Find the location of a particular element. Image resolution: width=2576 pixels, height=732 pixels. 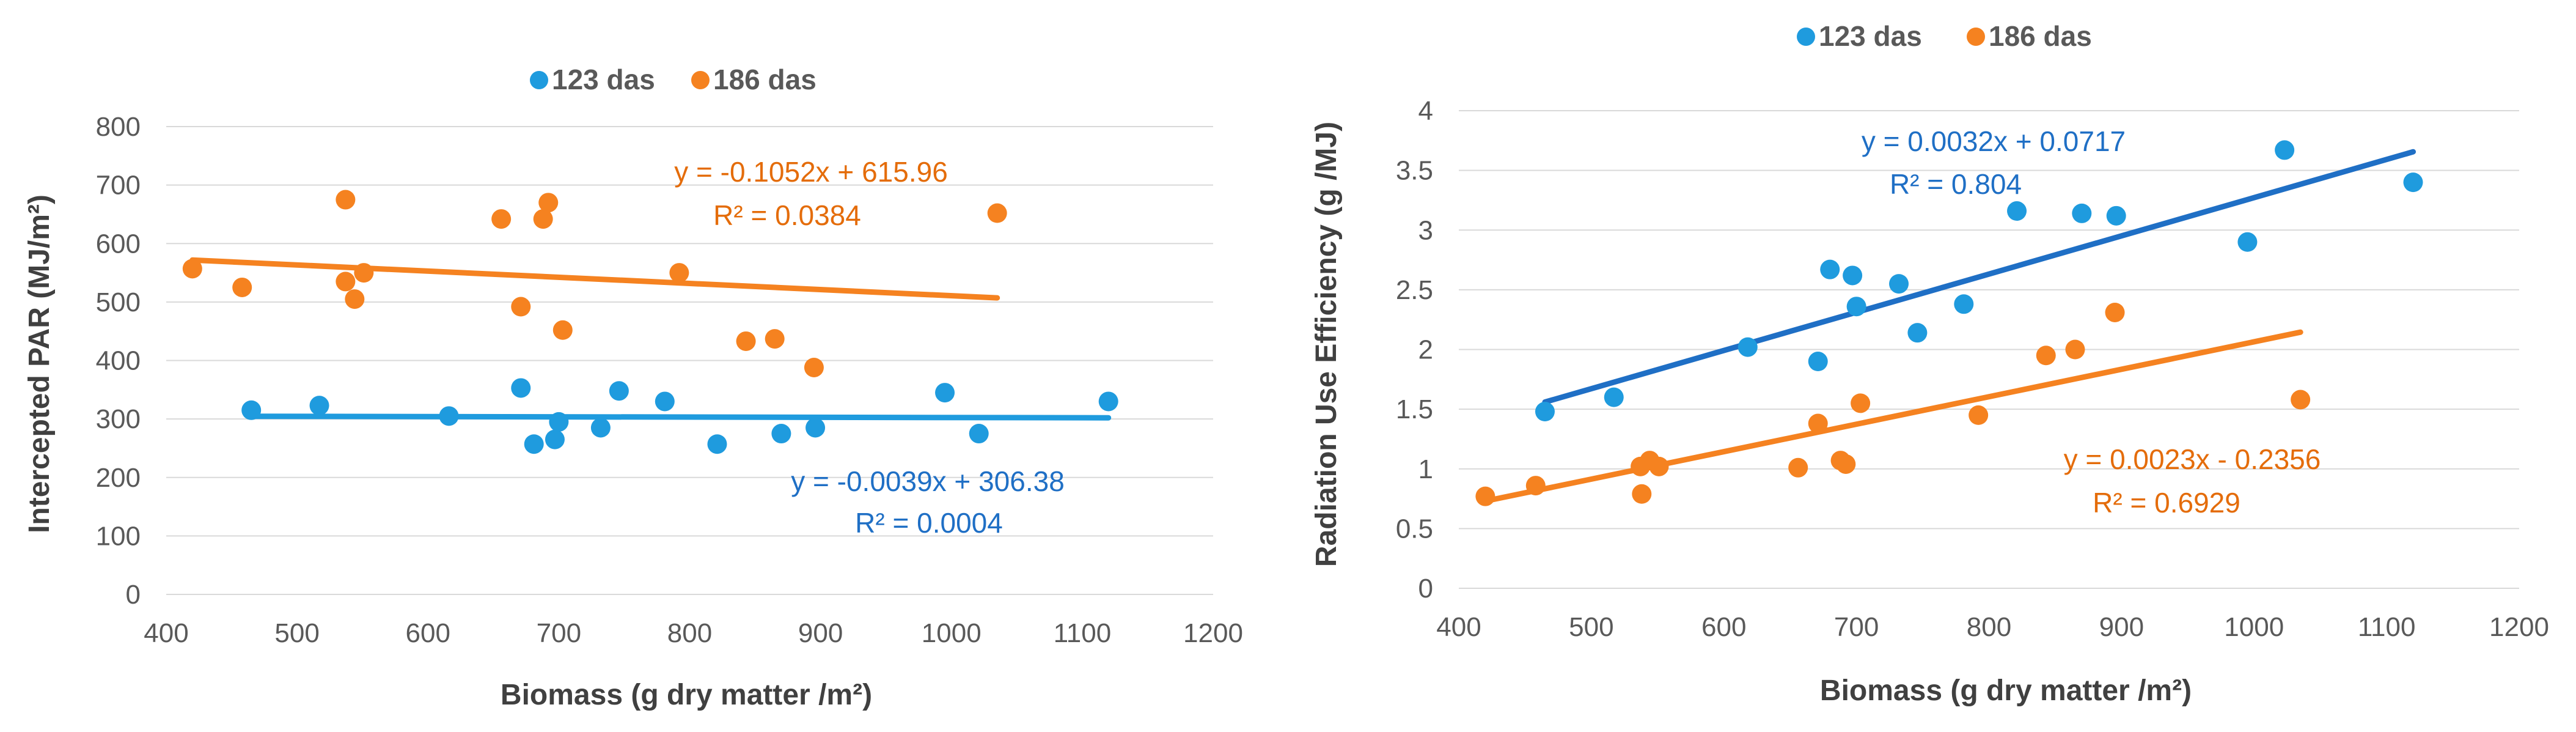

legend-label-123-das: 123 das is located at coordinates (1870, 36).